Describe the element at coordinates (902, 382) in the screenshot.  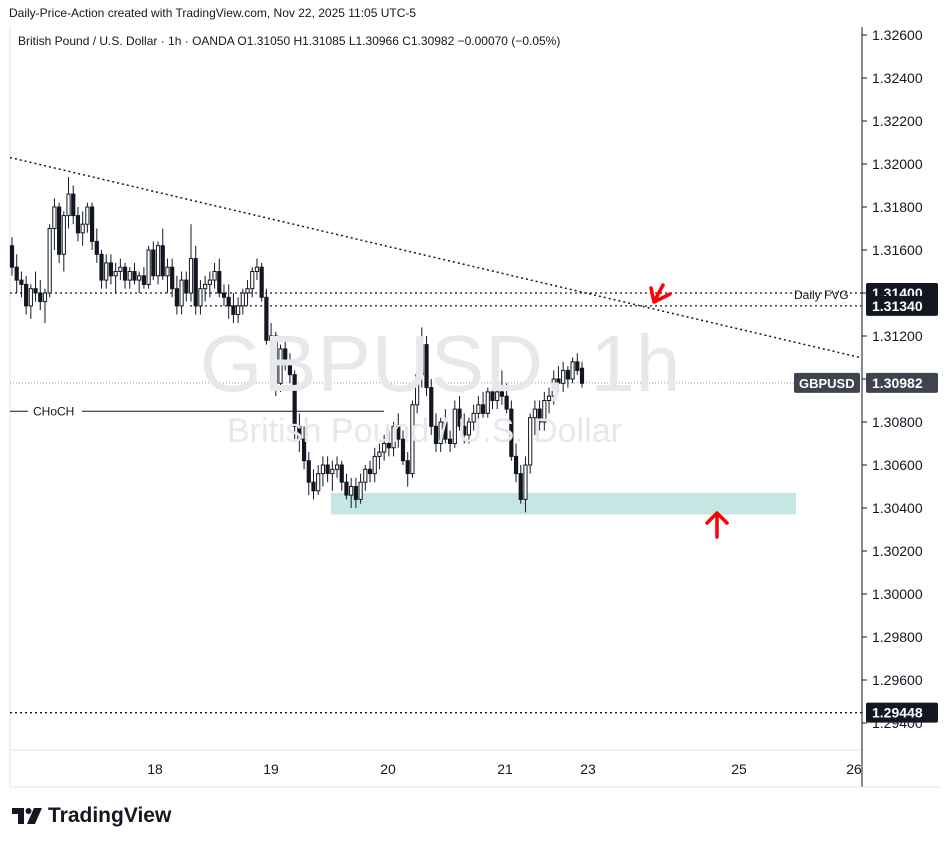
I see `last-price-box` at that location.